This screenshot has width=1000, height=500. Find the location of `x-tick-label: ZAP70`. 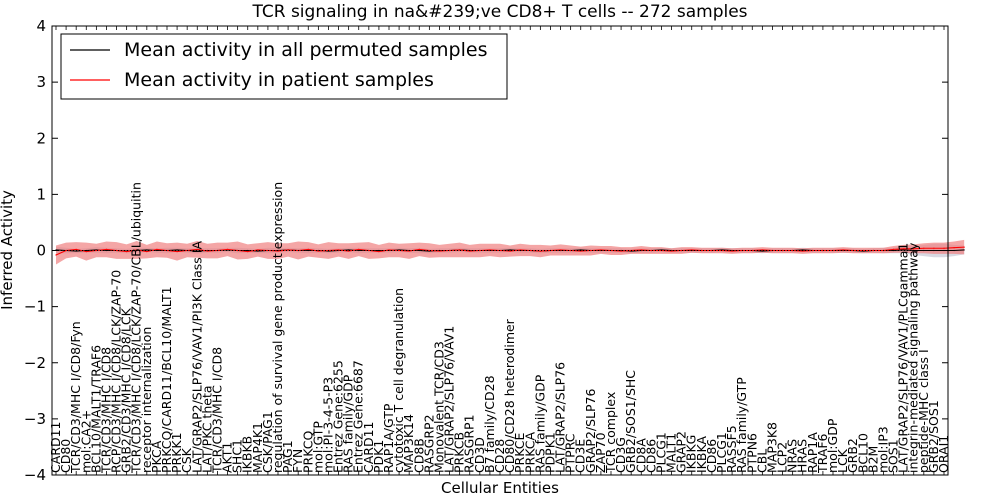

x-tick-label: ZAP70 is located at coordinates (600, 452).